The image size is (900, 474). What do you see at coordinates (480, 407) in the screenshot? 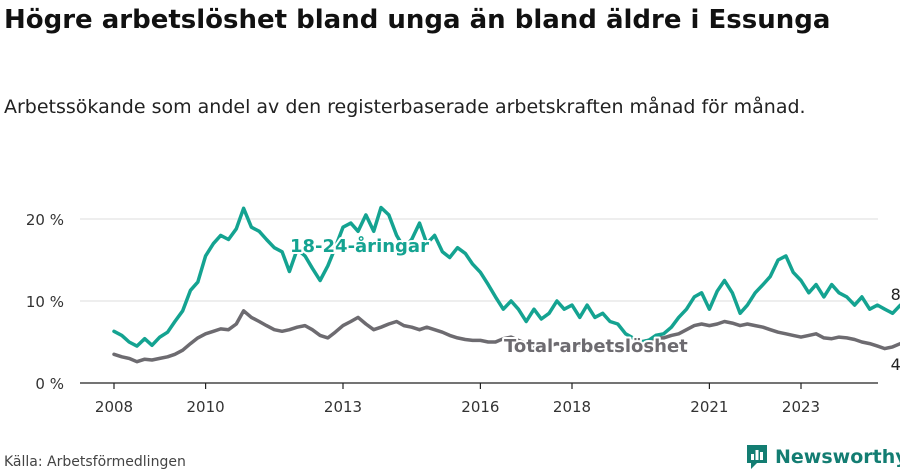
I see `x-tick-label: 2016` at bounding box center [480, 407].